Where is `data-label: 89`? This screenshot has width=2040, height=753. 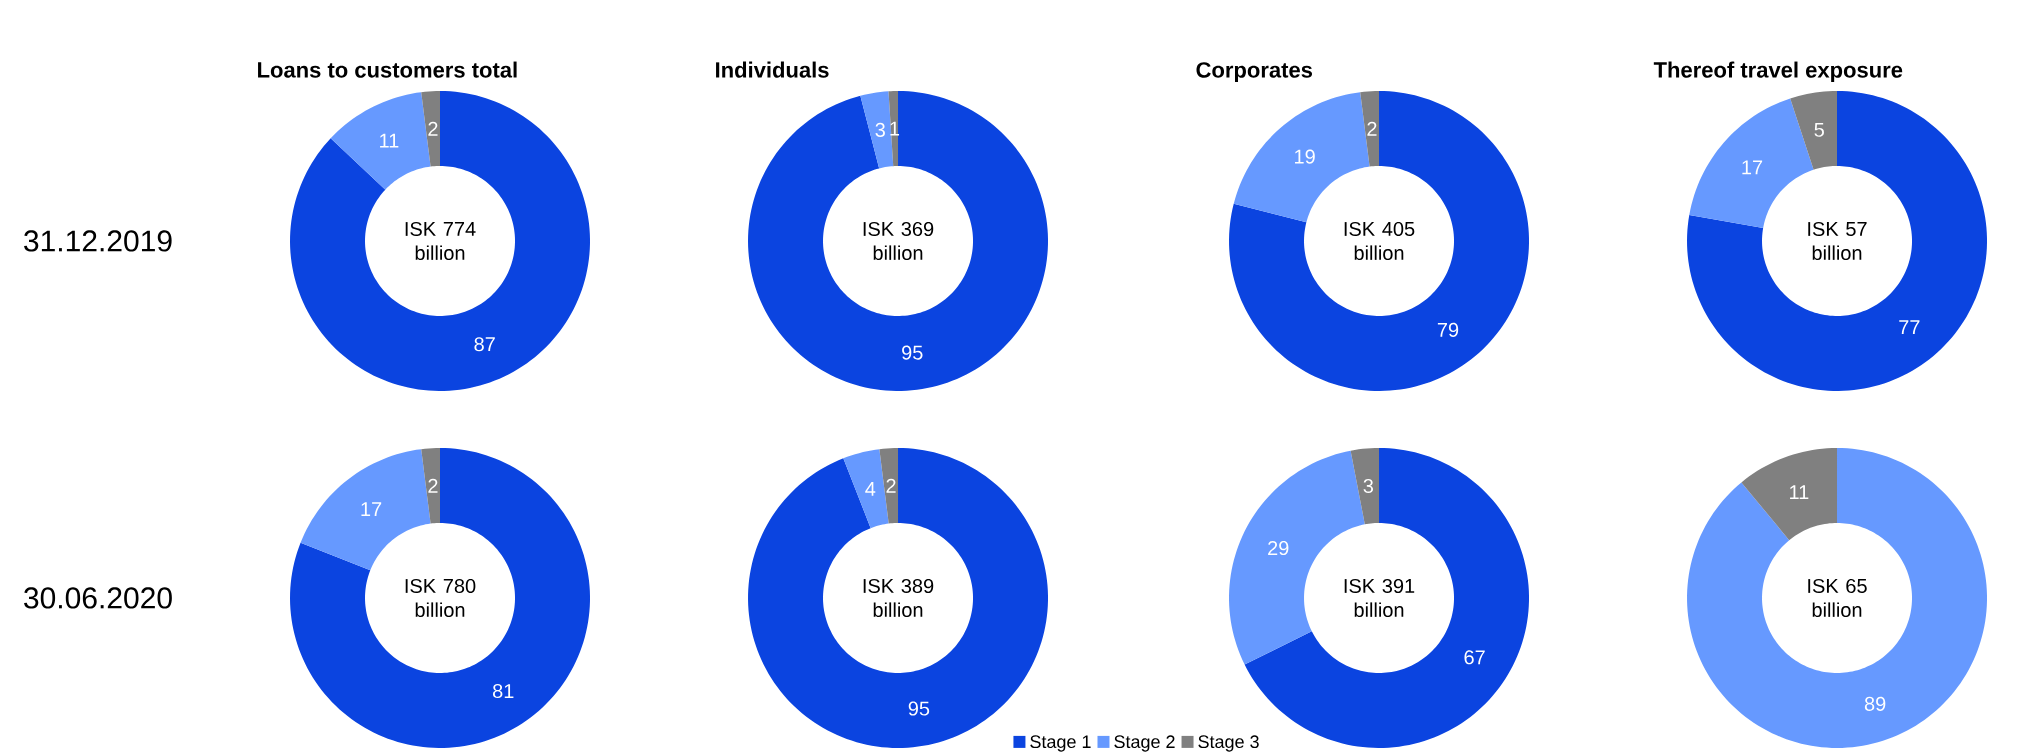
data-label: 89 is located at coordinates (1875, 703).